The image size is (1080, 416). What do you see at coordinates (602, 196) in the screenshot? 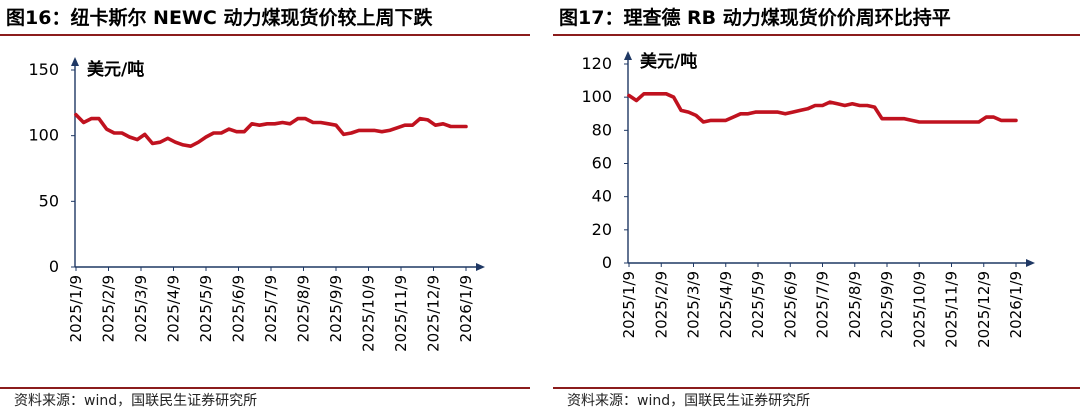
I see `y-tick-label: 40` at bounding box center [602, 196].